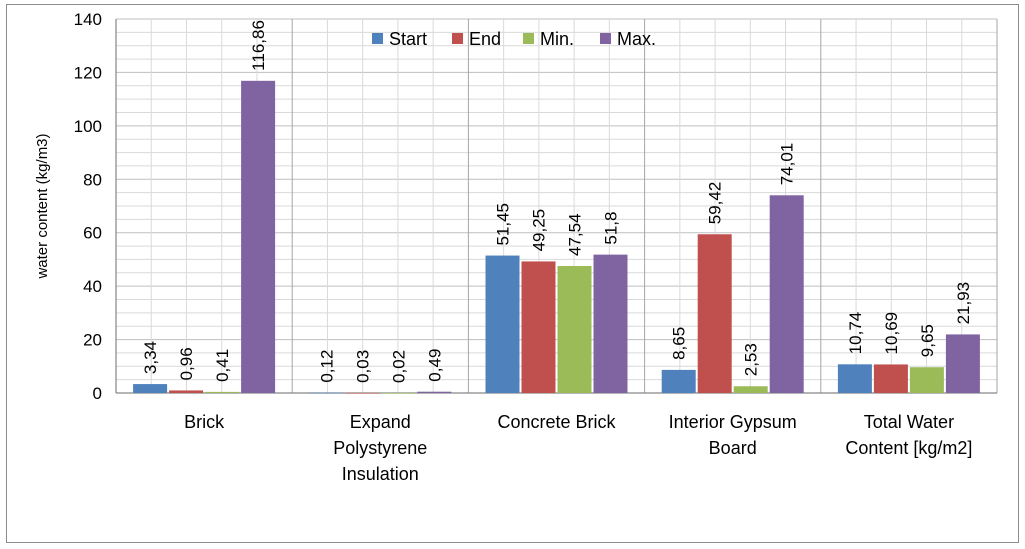  Describe the element at coordinates (679, 343) in the screenshot. I see `data-label: 8,65` at that location.